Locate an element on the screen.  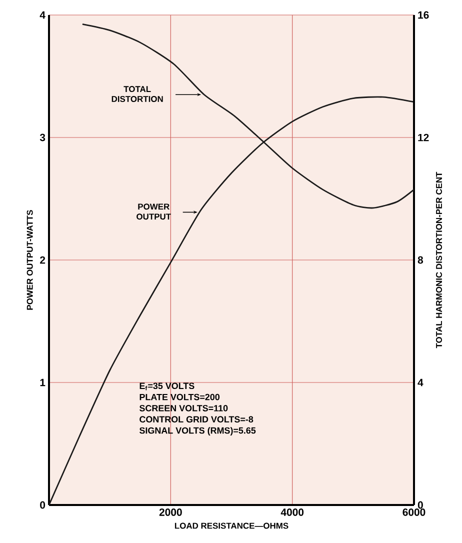
y2-tick-label: 0 is located at coordinates (420, 505).